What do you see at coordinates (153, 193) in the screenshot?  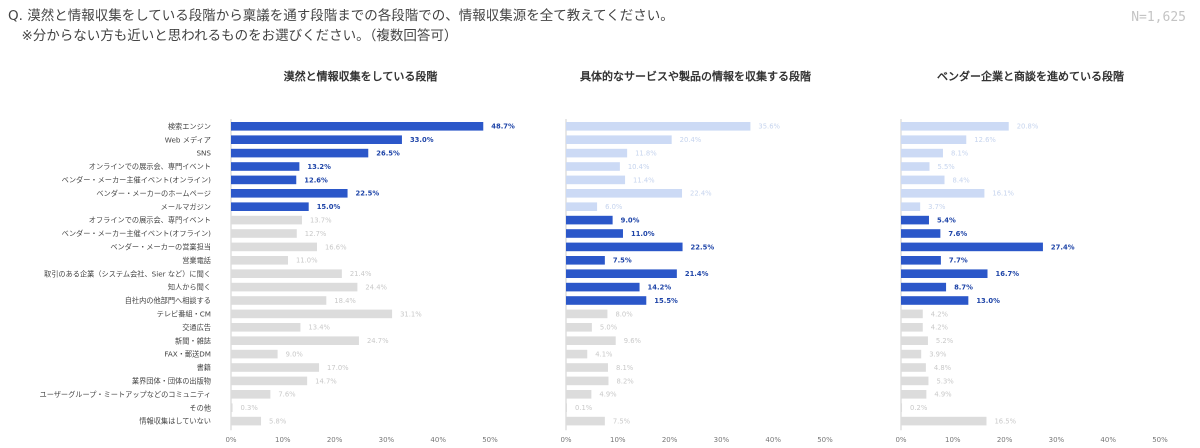 I see `category-label: ベンダー・メーカーのホームページ` at bounding box center [153, 193].